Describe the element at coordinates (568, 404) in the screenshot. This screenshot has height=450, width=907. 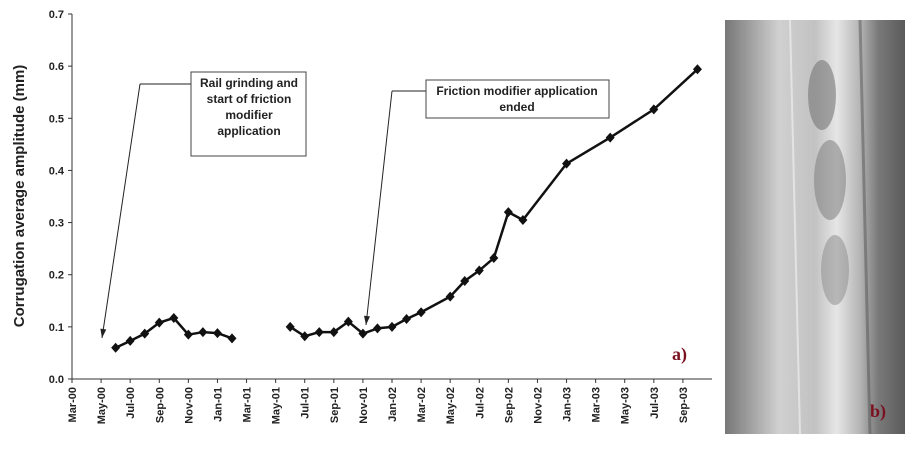
I see `x-tick-label: Jan-03` at that location.